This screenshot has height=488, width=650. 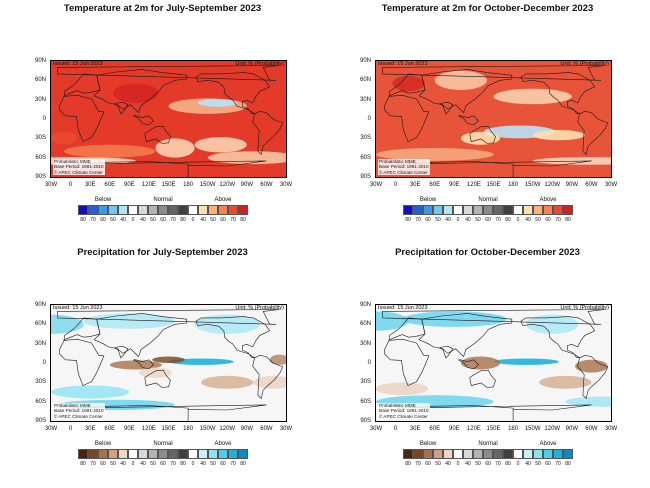 I want to click on model-info-line: Probabilistic MME, so click(x=397, y=162).